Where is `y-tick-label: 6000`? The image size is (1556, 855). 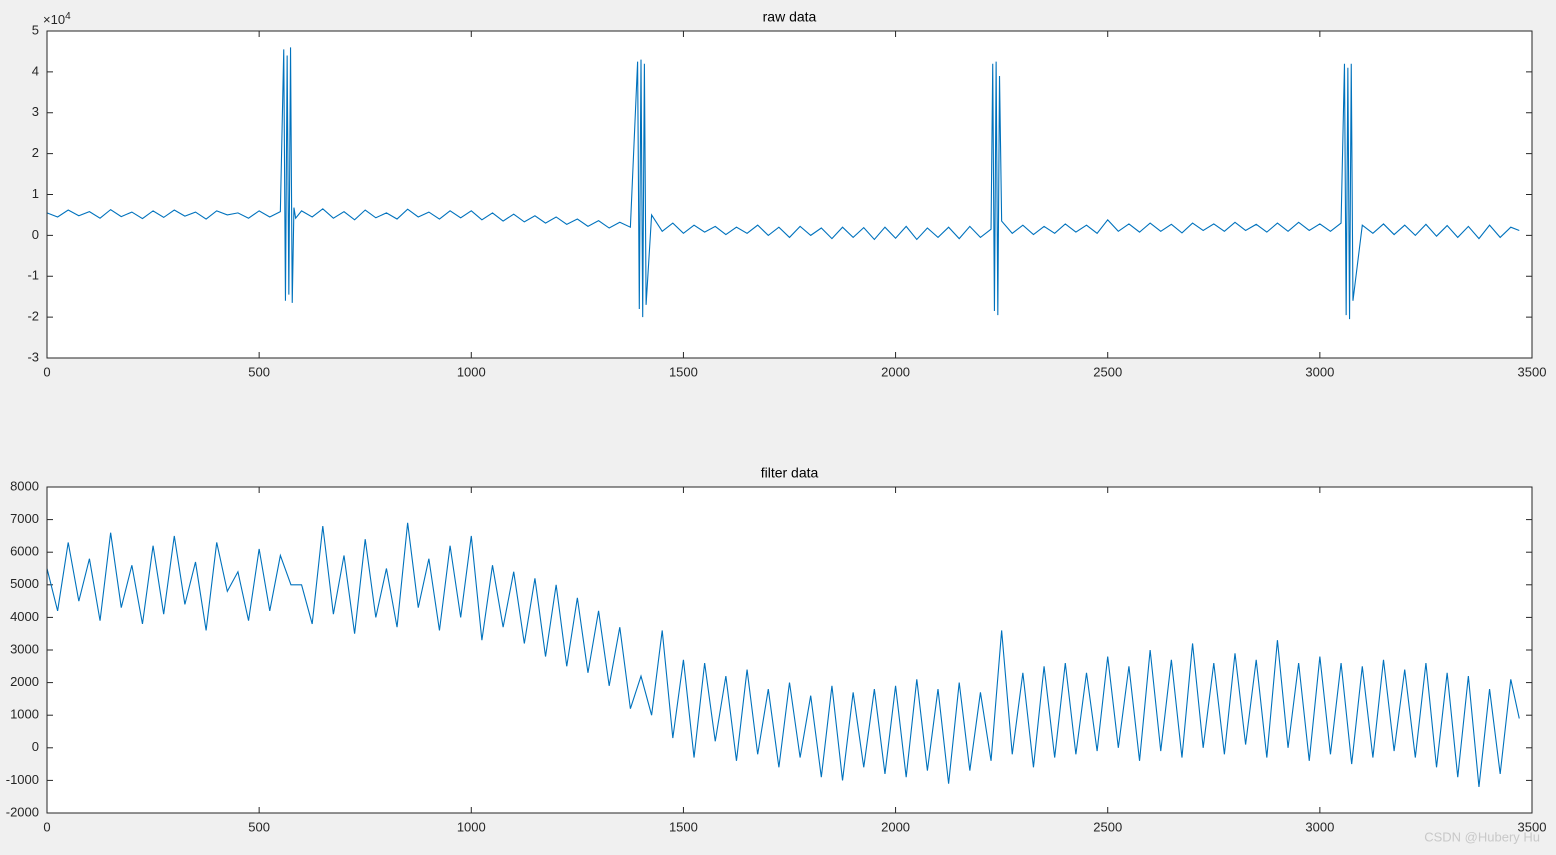
y-tick-label: 6000 is located at coordinates (24, 551).